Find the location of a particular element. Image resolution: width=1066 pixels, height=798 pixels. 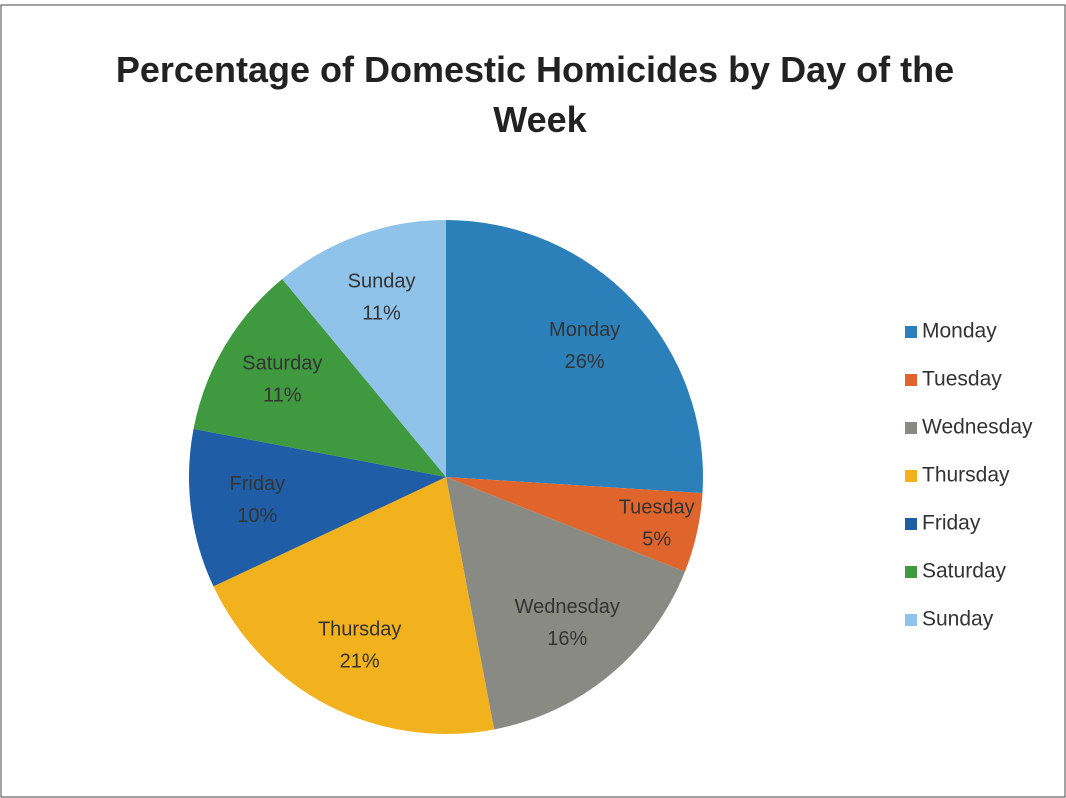

legend-label: Monday is located at coordinates (959, 331).